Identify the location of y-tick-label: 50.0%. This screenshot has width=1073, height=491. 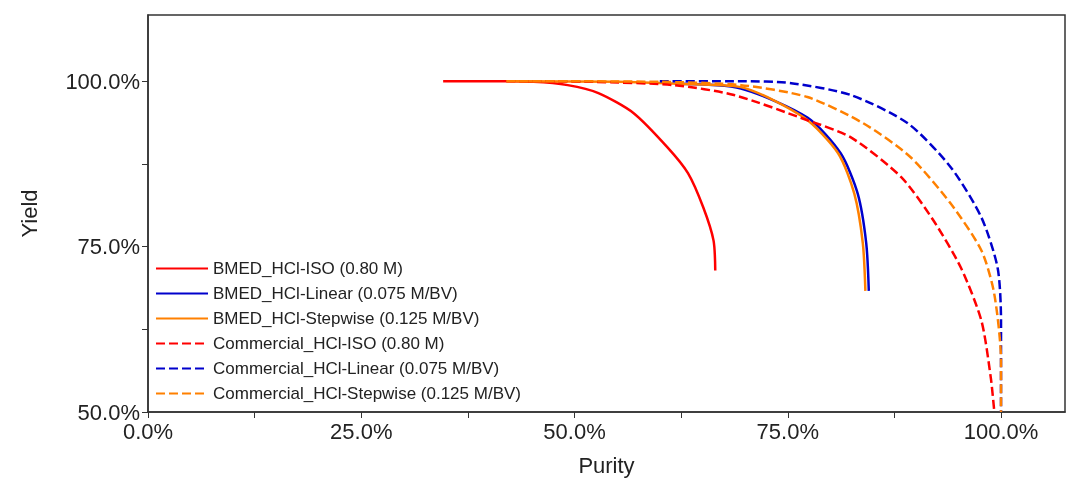
(108, 412).